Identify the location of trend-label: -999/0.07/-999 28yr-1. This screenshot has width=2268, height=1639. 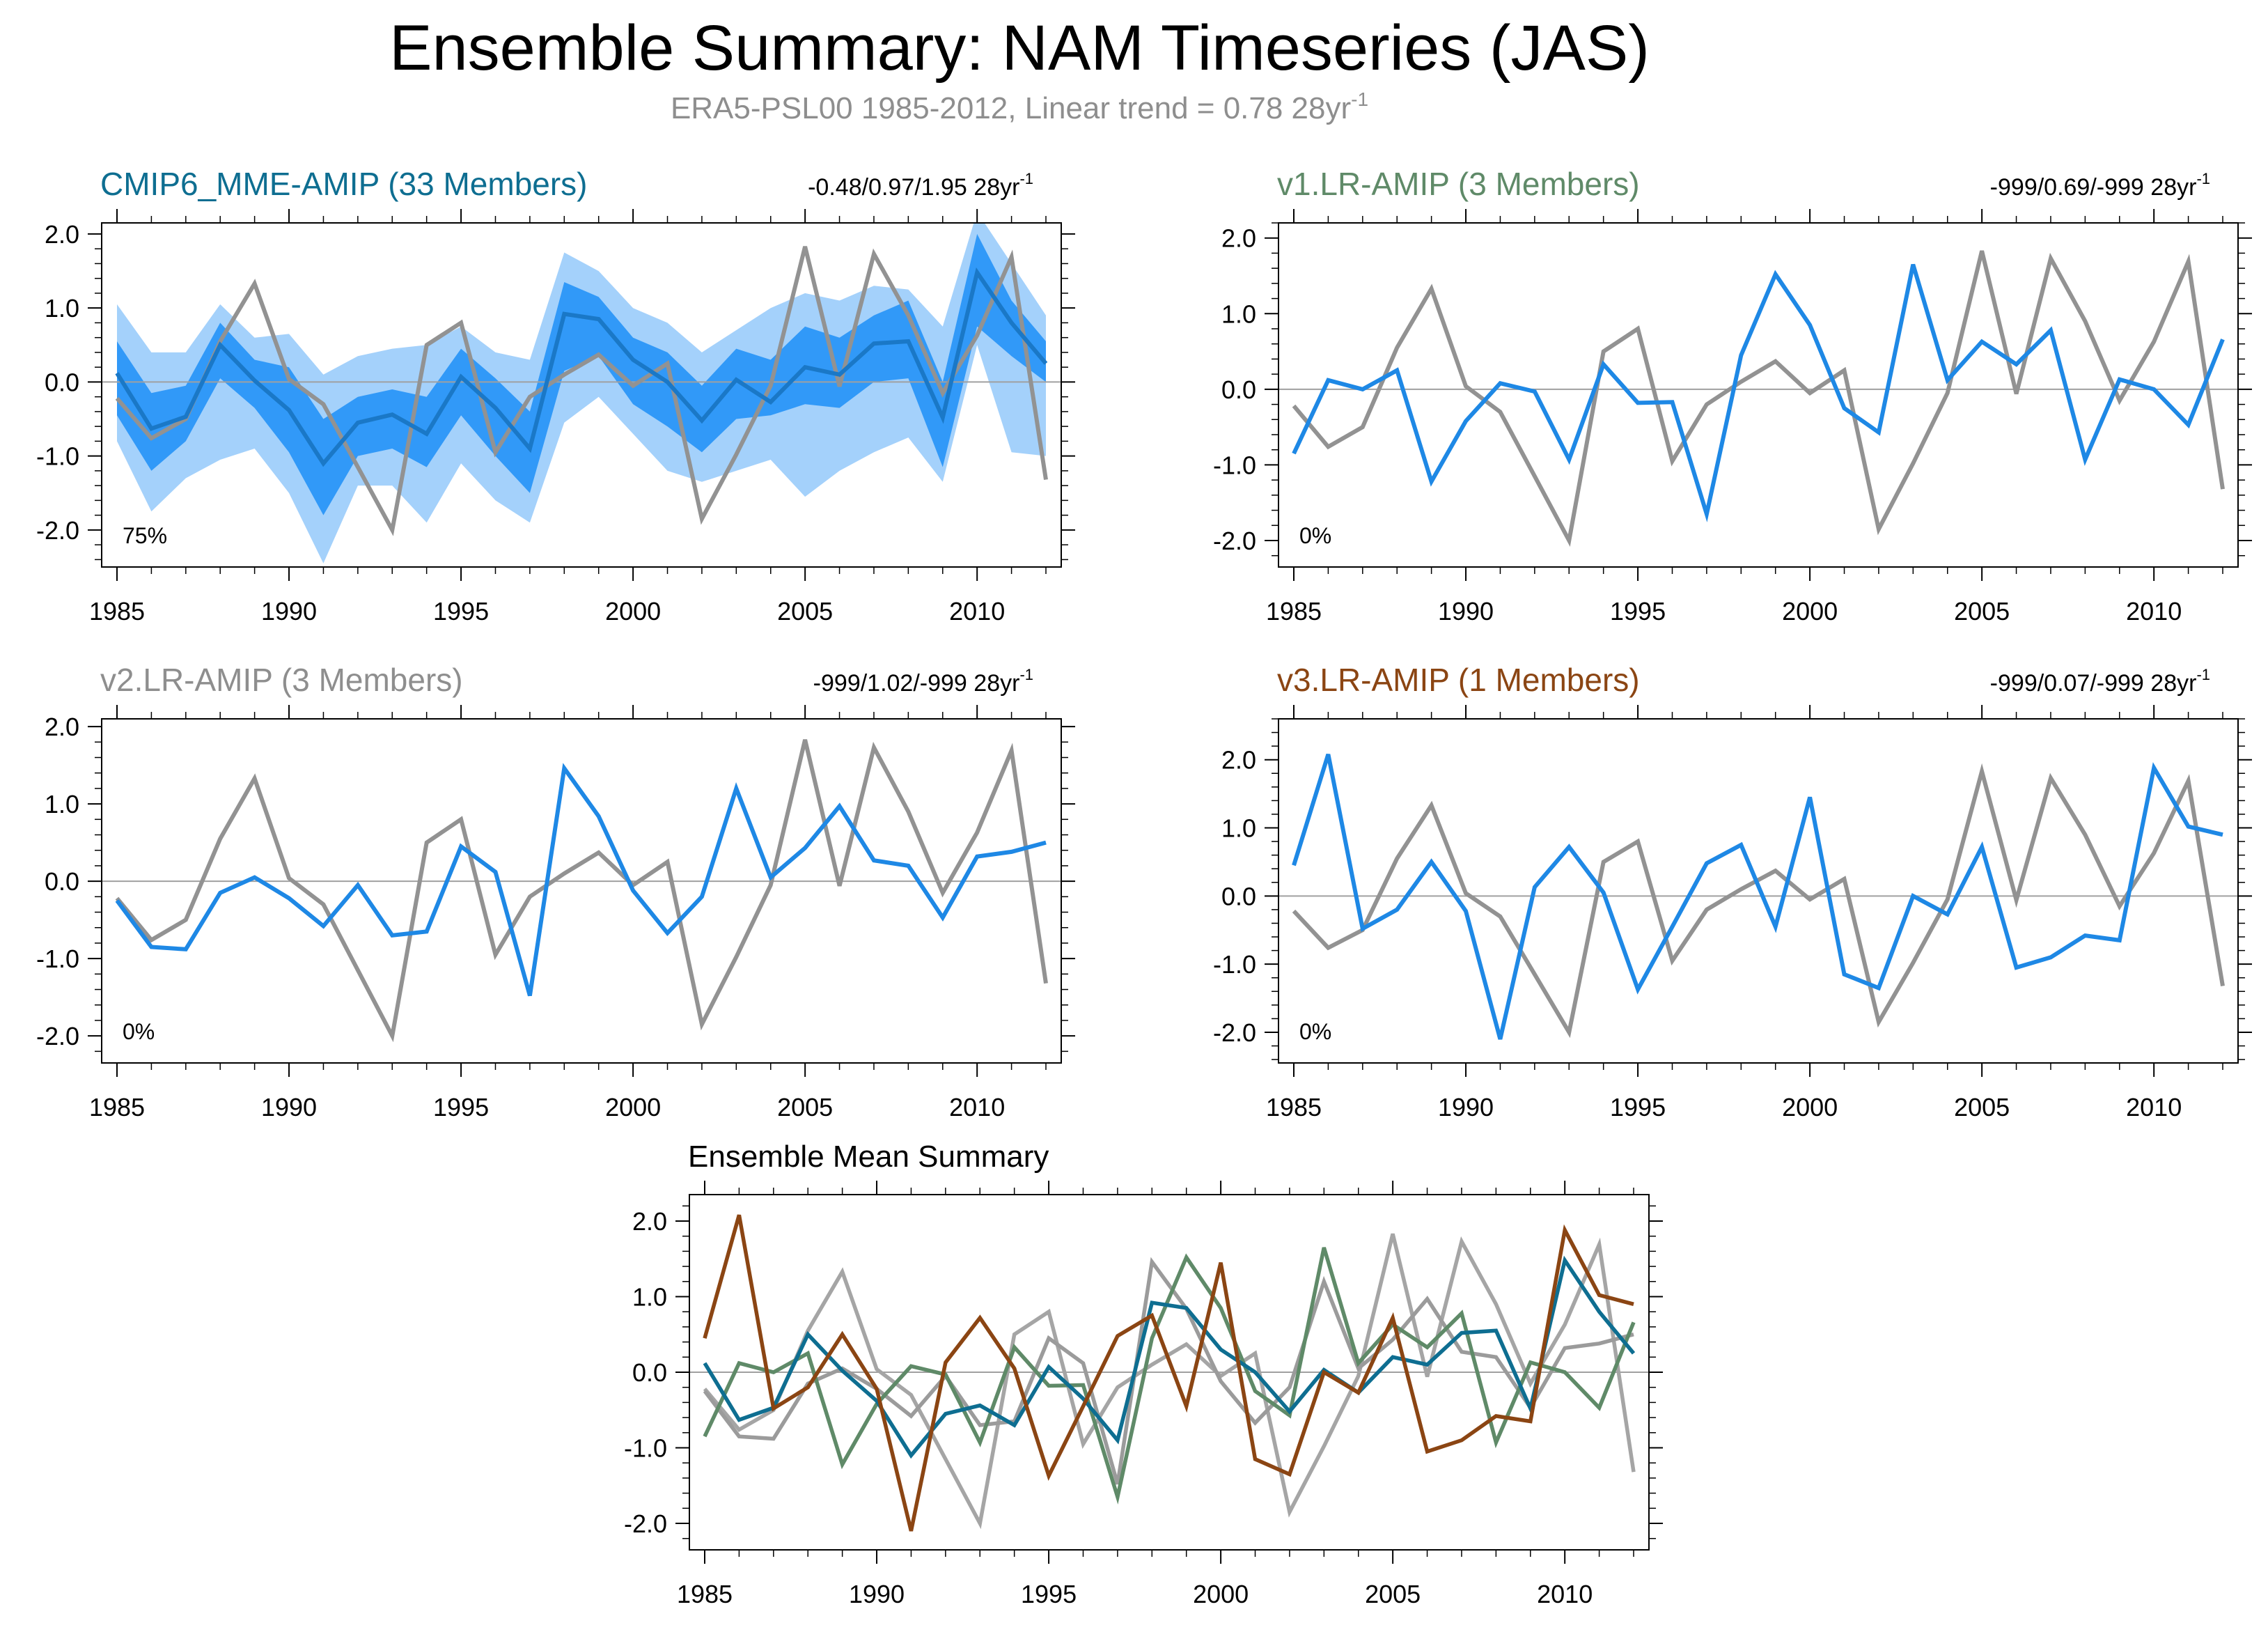
(2100, 681).